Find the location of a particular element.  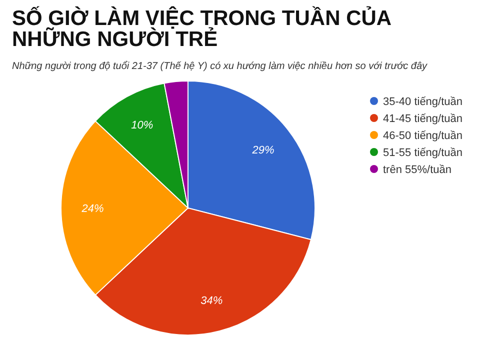

legend-label: 41-45 tiếng/tuần is located at coordinates (423, 119).